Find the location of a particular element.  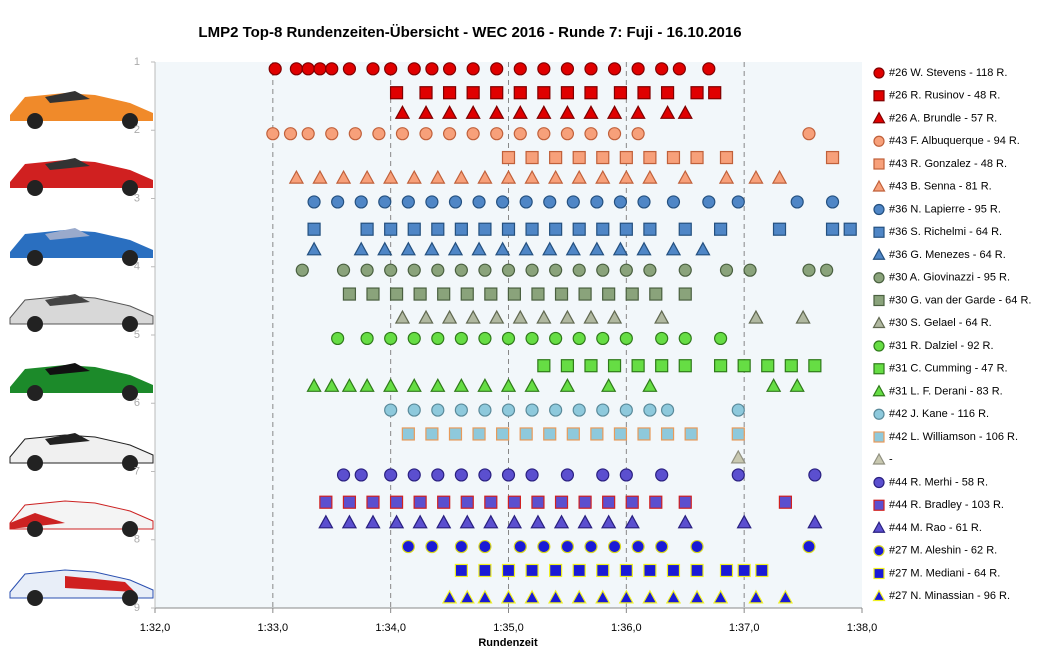

y-tick-label: 3 is located at coordinates (137, 198).